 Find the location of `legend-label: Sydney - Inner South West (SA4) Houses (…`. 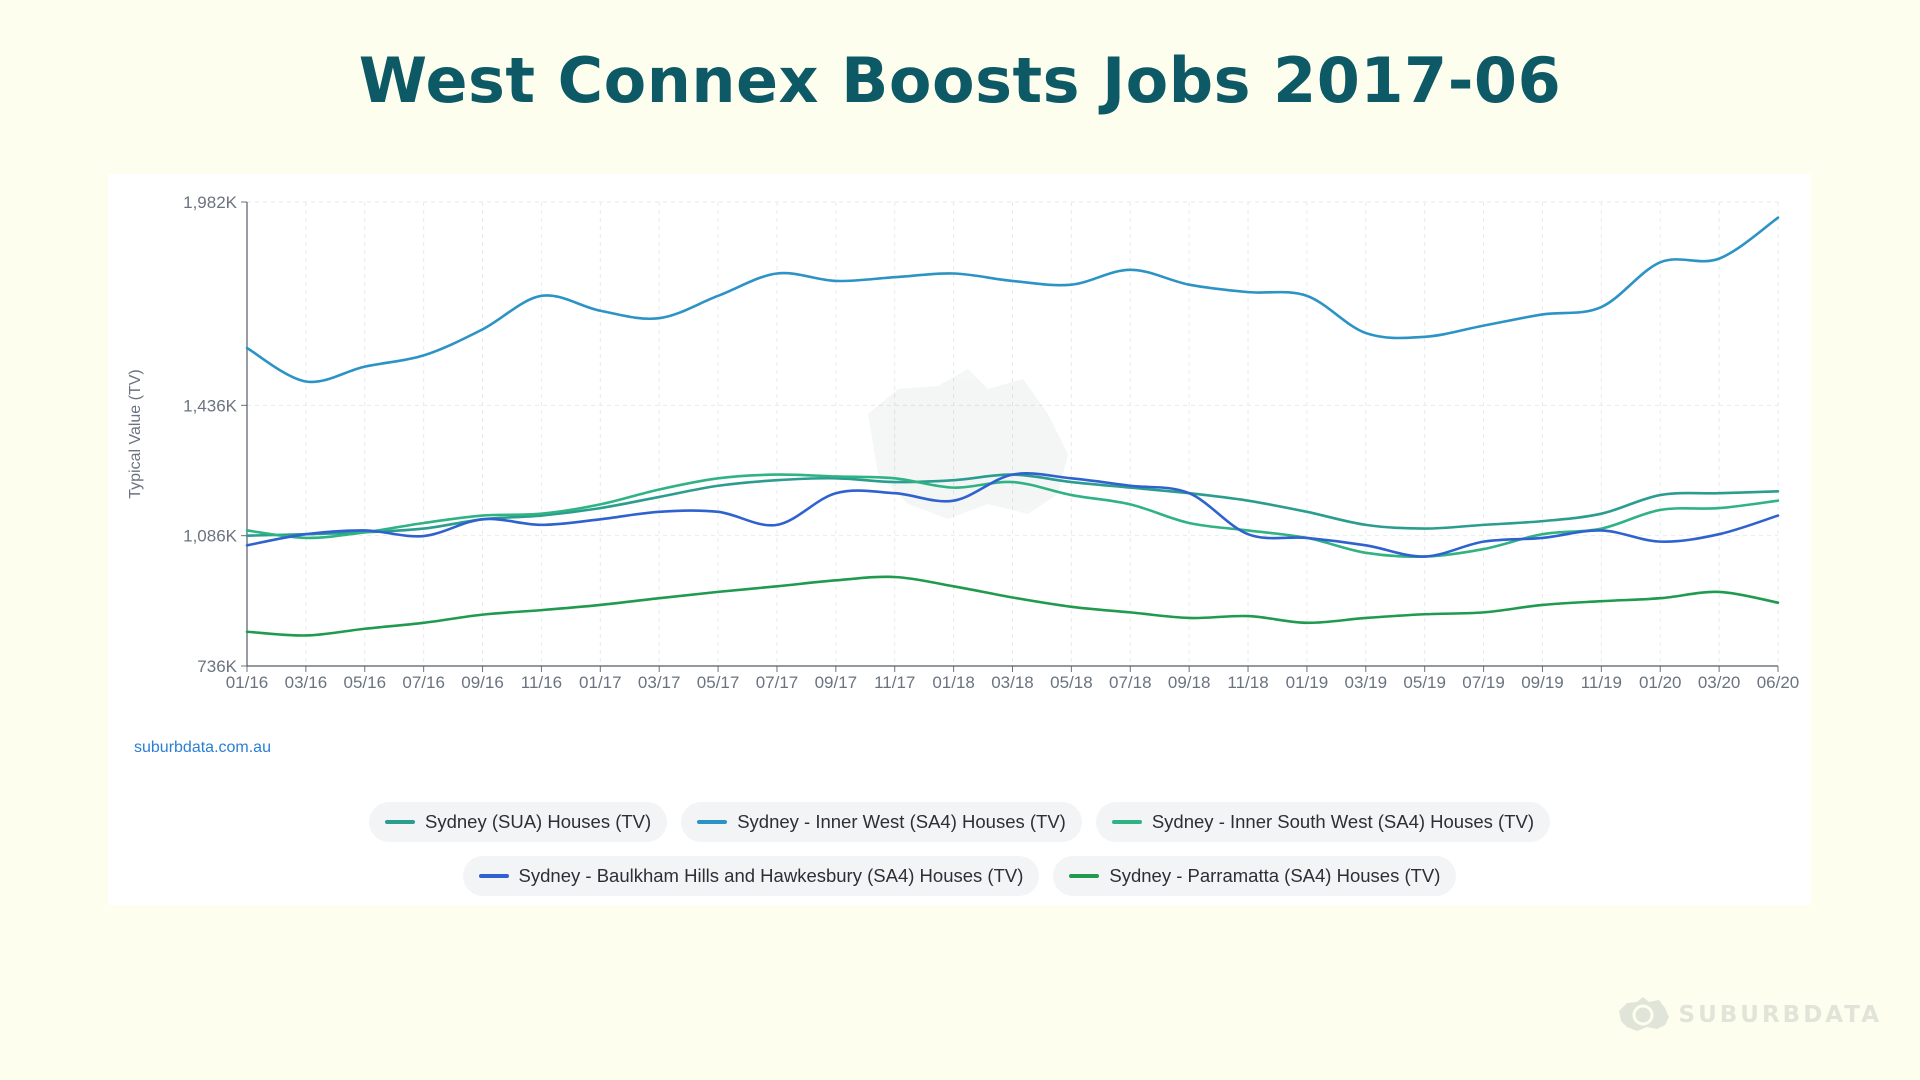

legend-label: Sydney - Inner South West (SA4) Houses (… is located at coordinates (1342, 821).